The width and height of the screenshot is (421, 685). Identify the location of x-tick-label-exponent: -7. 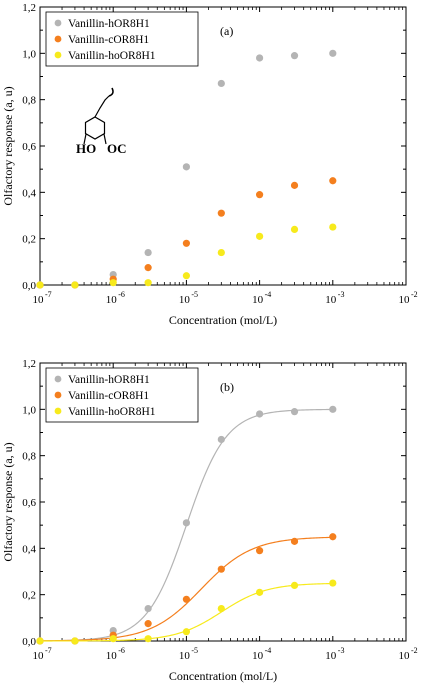
(48, 650).